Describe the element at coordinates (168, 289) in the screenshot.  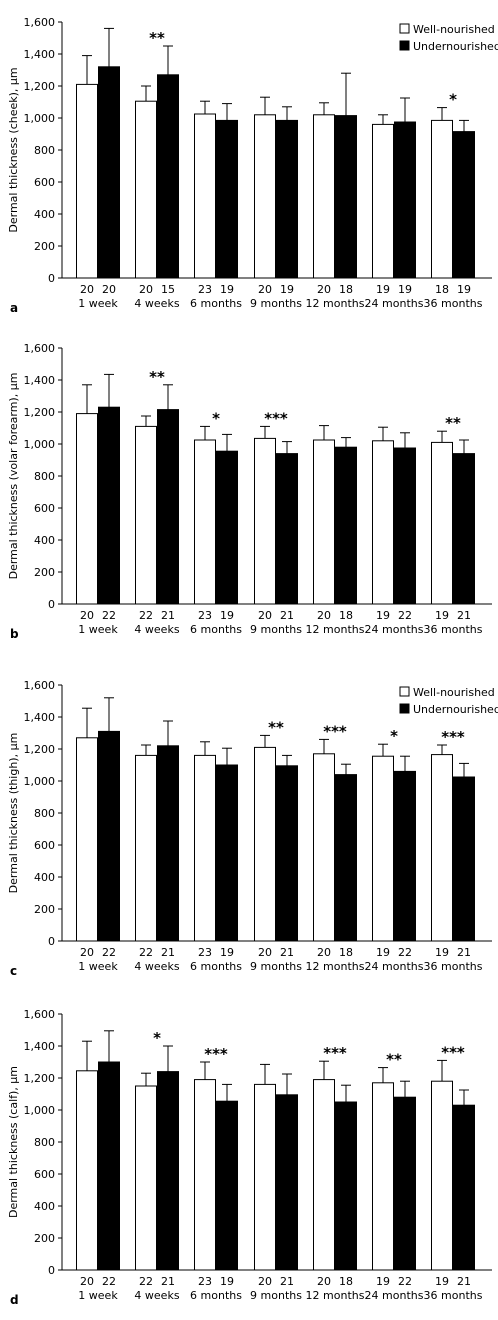
I see `n-label-undernourished: 15` at that location.